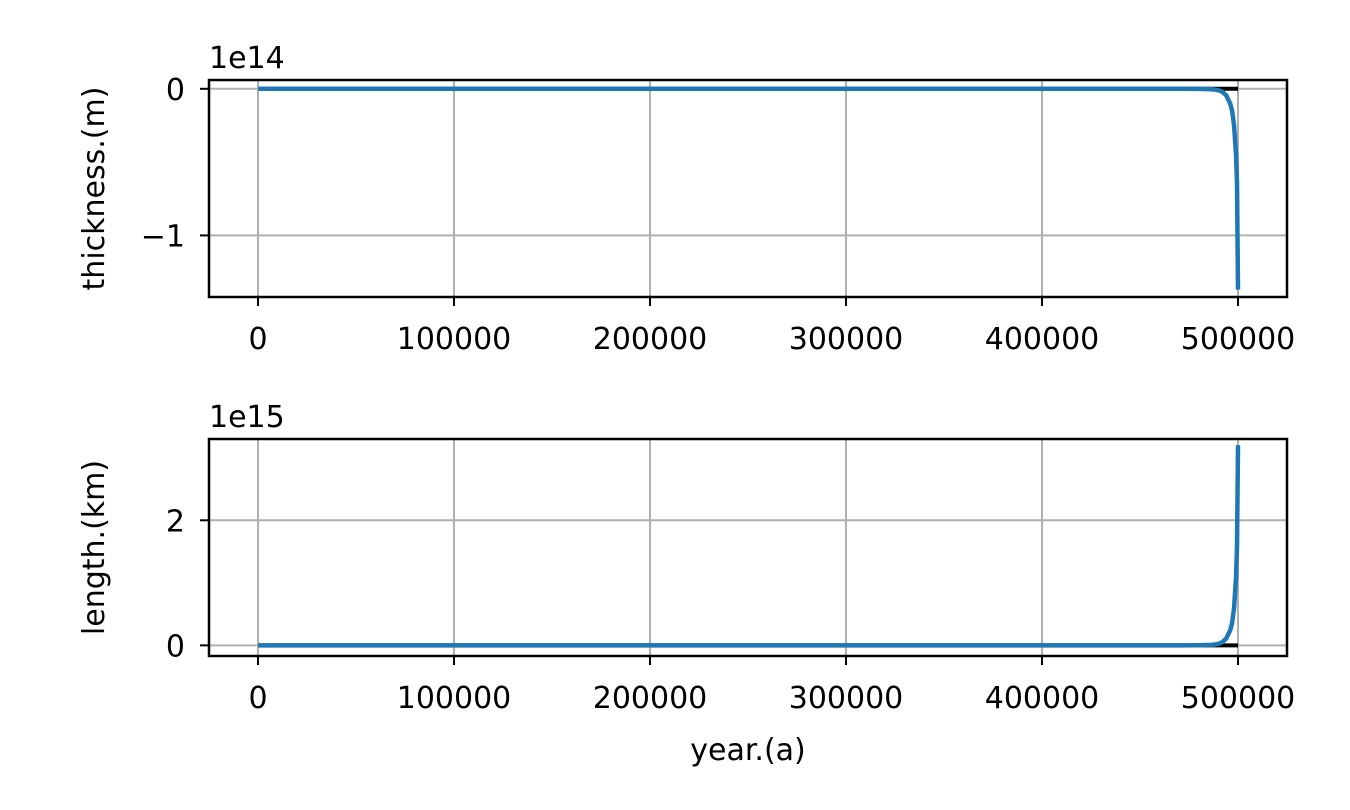 The width and height of the screenshot is (1350, 810). What do you see at coordinates (247, 417) in the screenshot?
I see `y-offset-text: 1e15` at bounding box center [247, 417].